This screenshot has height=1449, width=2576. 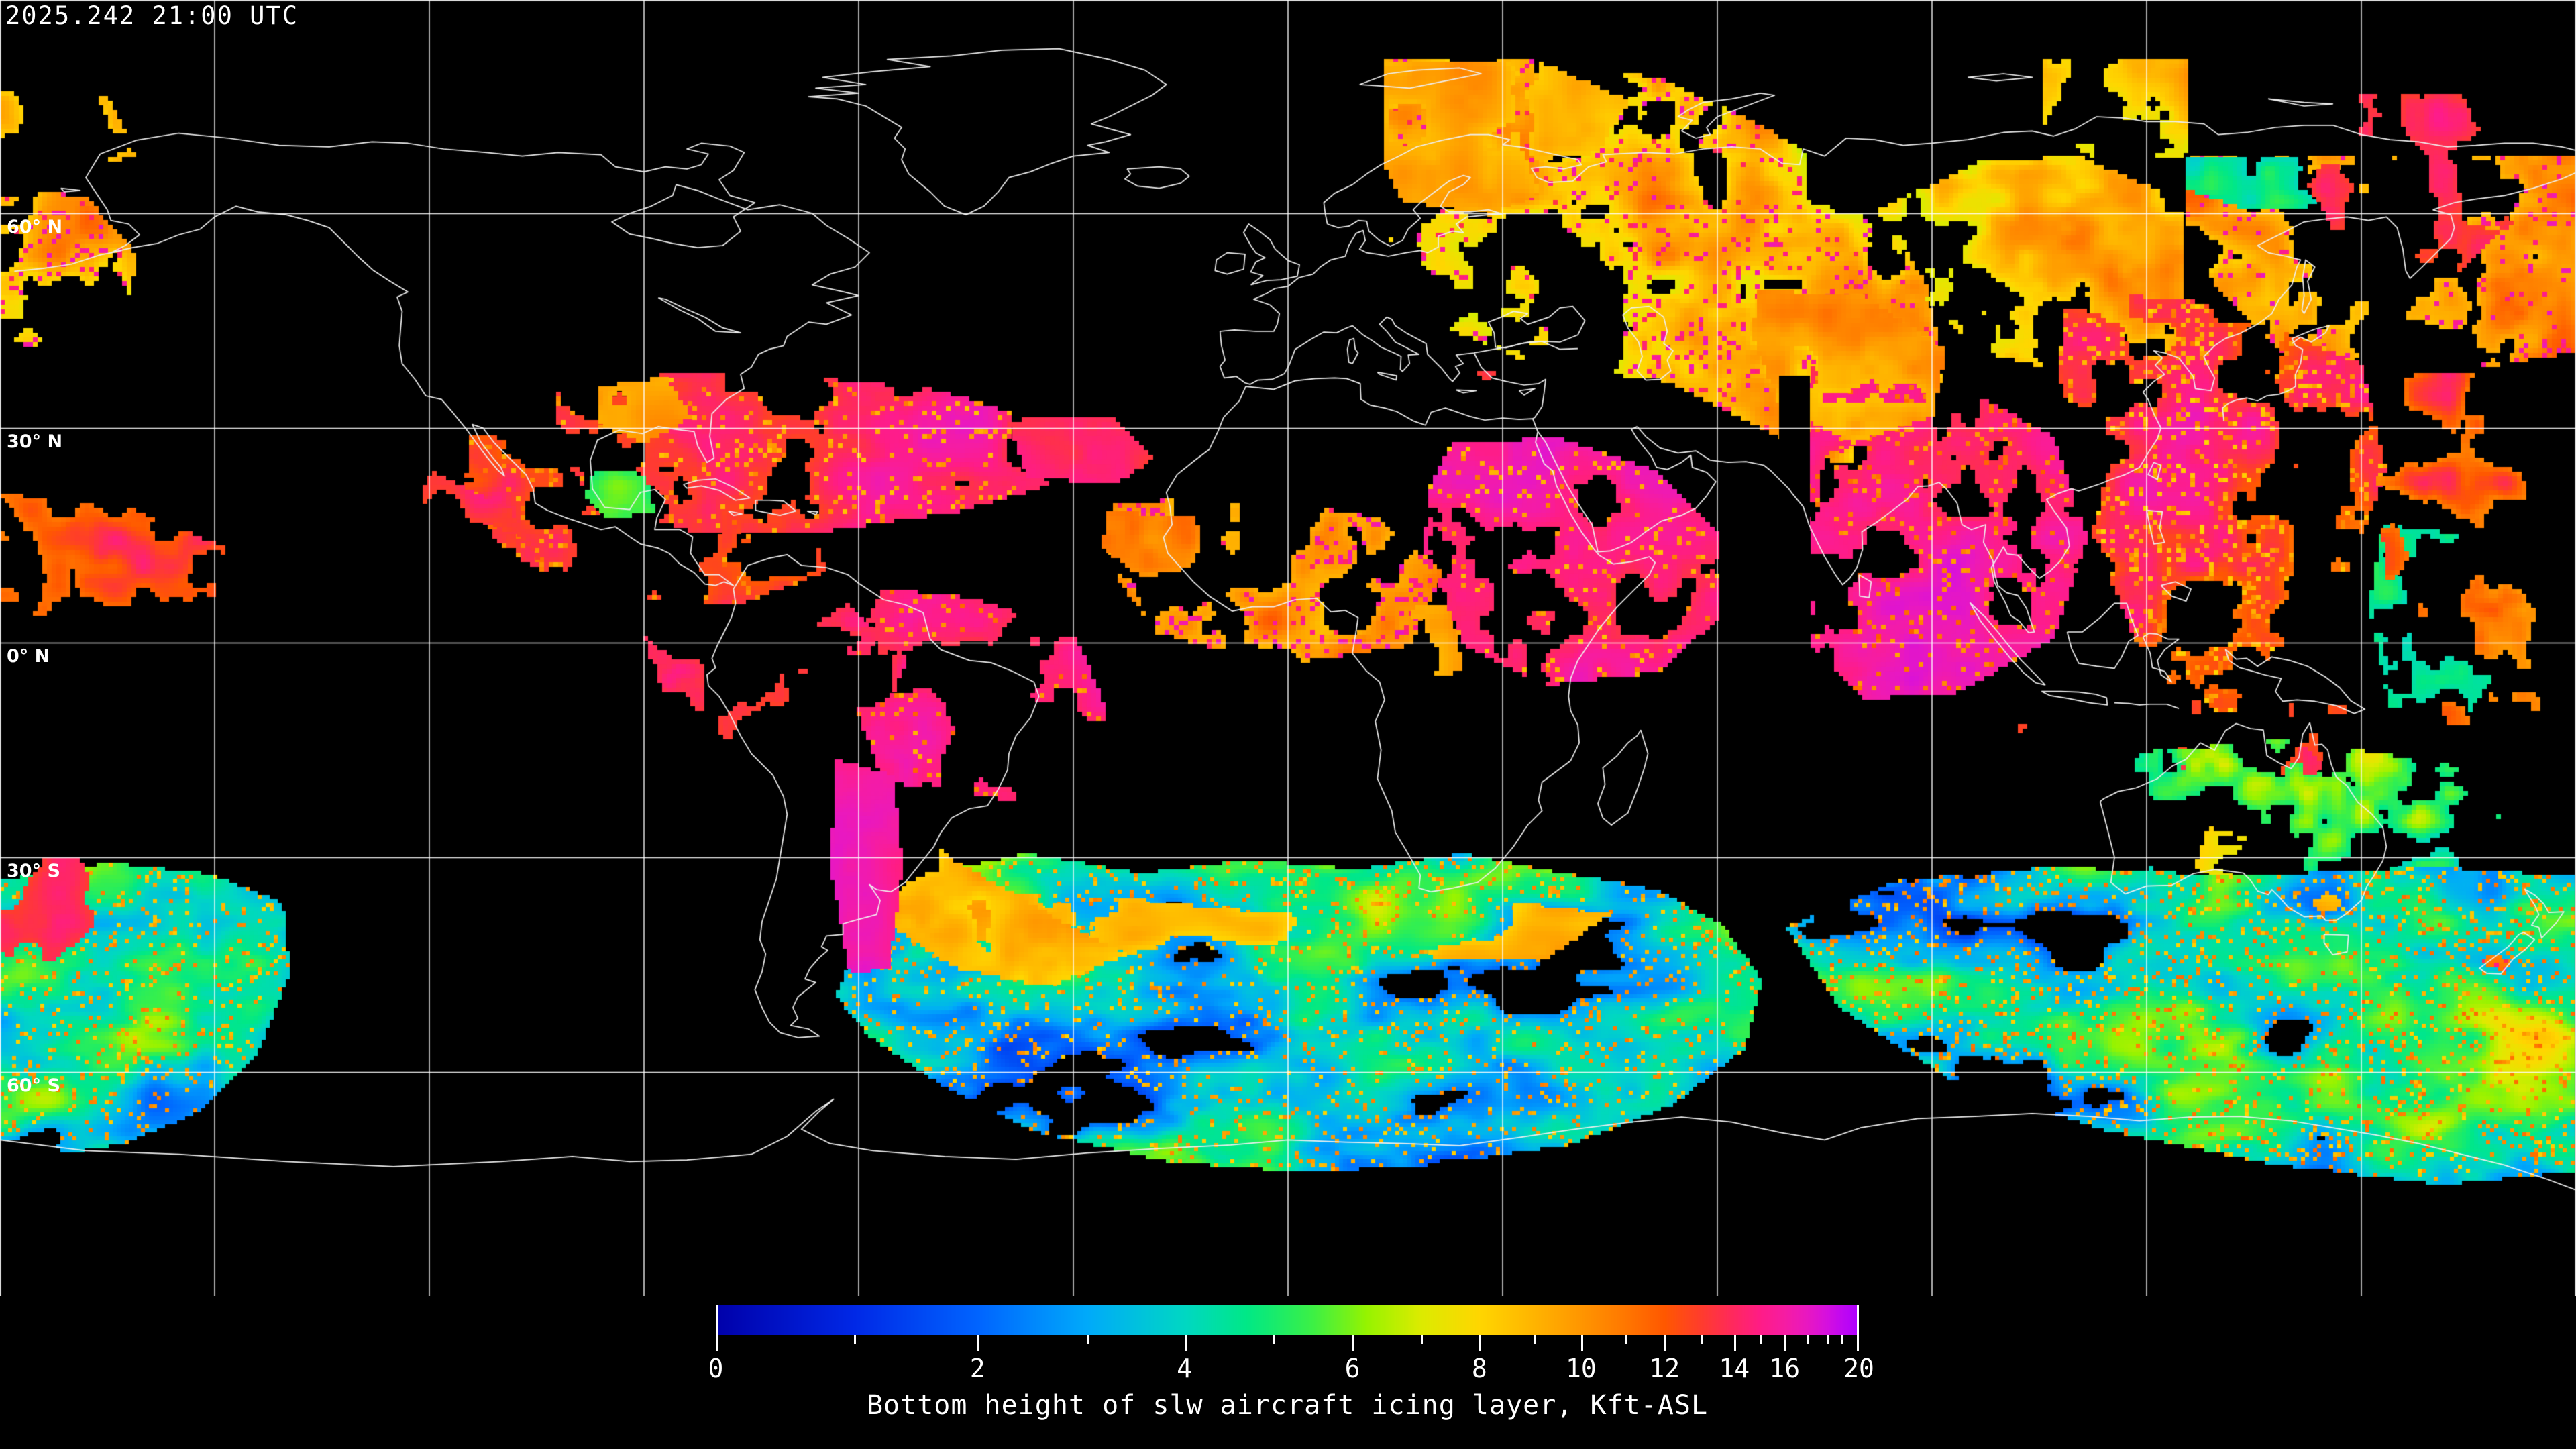 What do you see at coordinates (1352, 1368) in the screenshot?
I see `colorbar-tick-label-6: 6` at bounding box center [1352, 1368].